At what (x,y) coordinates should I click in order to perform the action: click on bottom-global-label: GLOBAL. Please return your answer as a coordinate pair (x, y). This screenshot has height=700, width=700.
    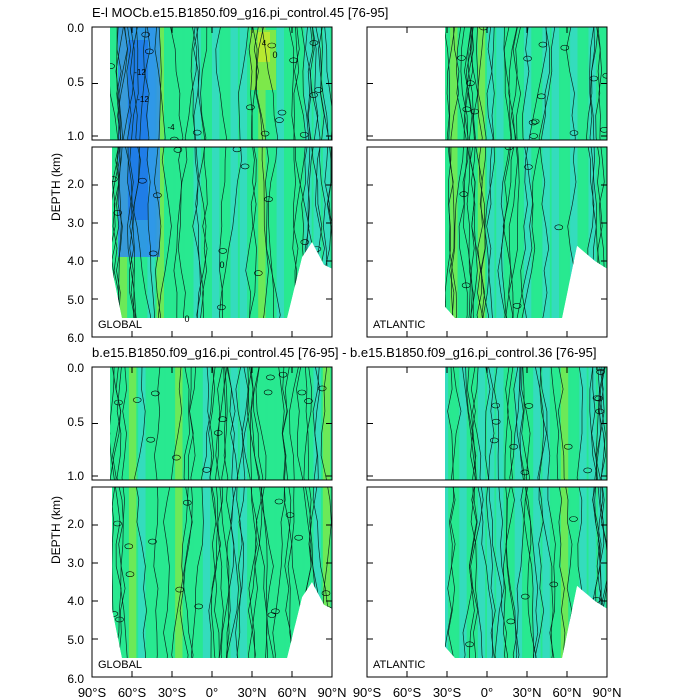
    Looking at the image, I should click on (120, 665).